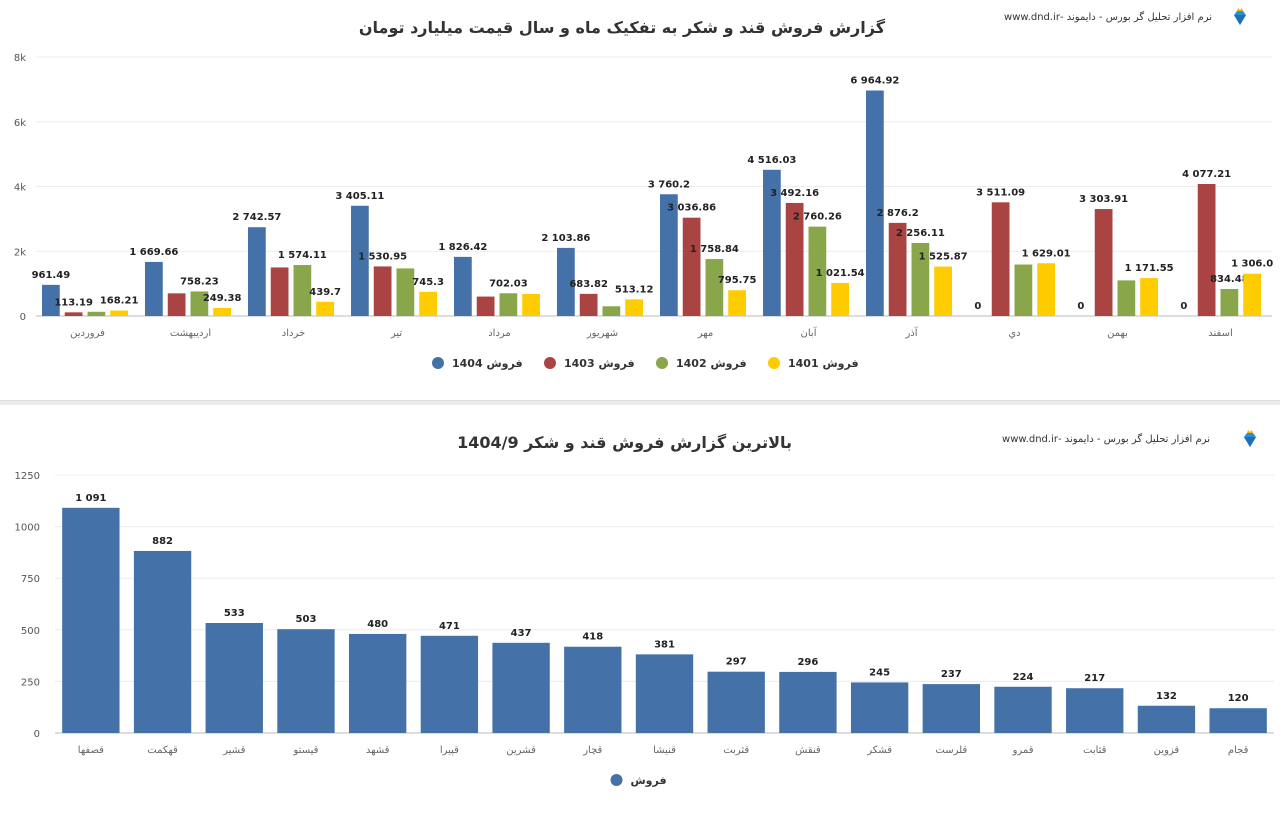  What do you see at coordinates (951, 674) in the screenshot?
I see `data-label: 237` at bounding box center [951, 674].